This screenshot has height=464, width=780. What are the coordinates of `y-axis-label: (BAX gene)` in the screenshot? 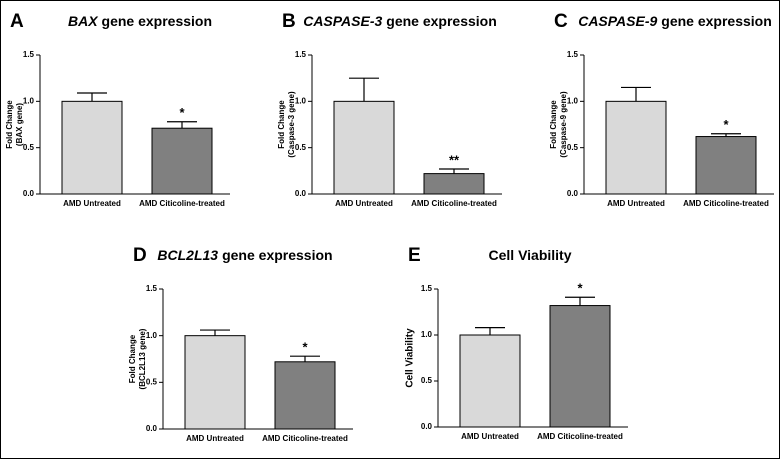 It's located at (19, 124).